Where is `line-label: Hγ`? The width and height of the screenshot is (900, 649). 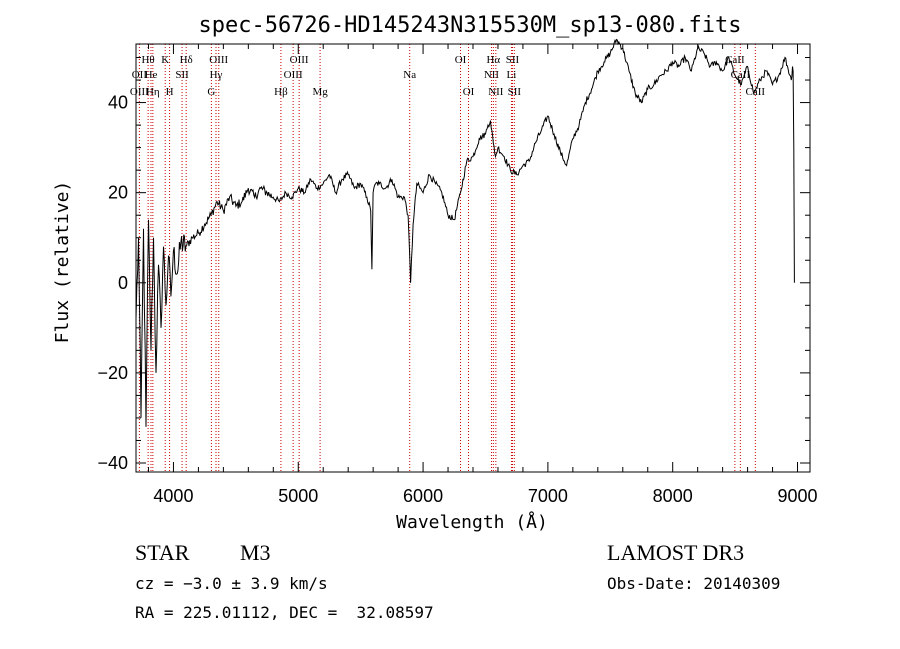 line-label: Hγ is located at coordinates (216, 75).